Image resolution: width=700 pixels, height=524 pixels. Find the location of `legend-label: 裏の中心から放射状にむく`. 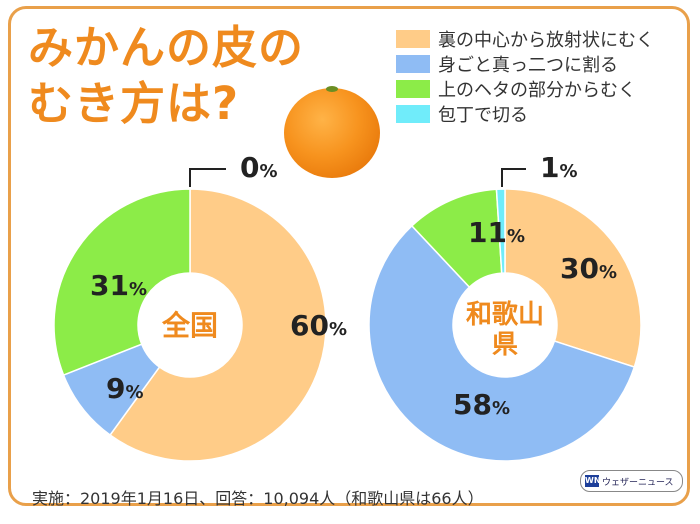

legend-label: 裏の中心から放射状にむく is located at coordinates (546, 40).